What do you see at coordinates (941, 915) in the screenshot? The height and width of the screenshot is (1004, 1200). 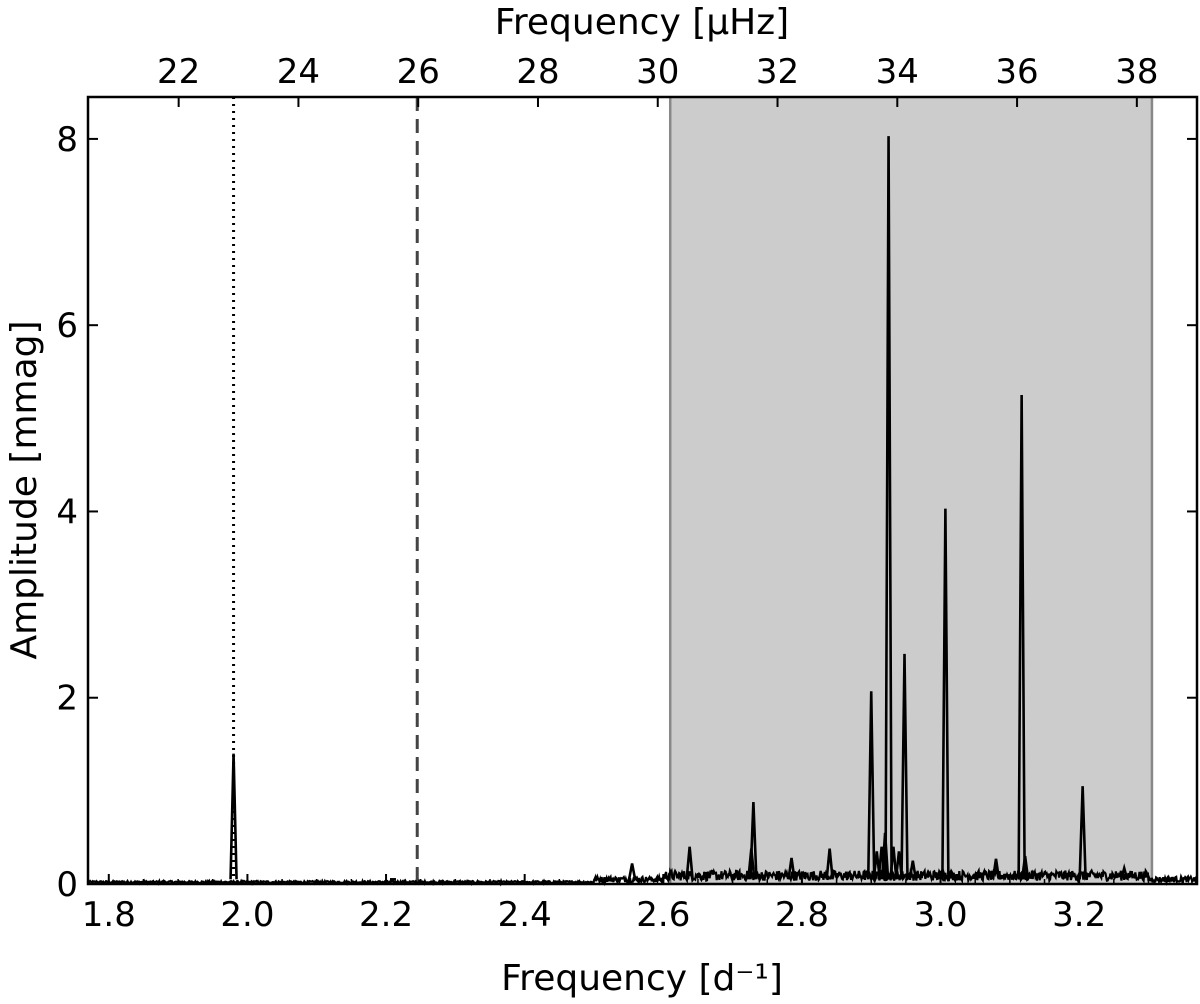 I see `x-tick-label: 3.0` at bounding box center [941, 915].